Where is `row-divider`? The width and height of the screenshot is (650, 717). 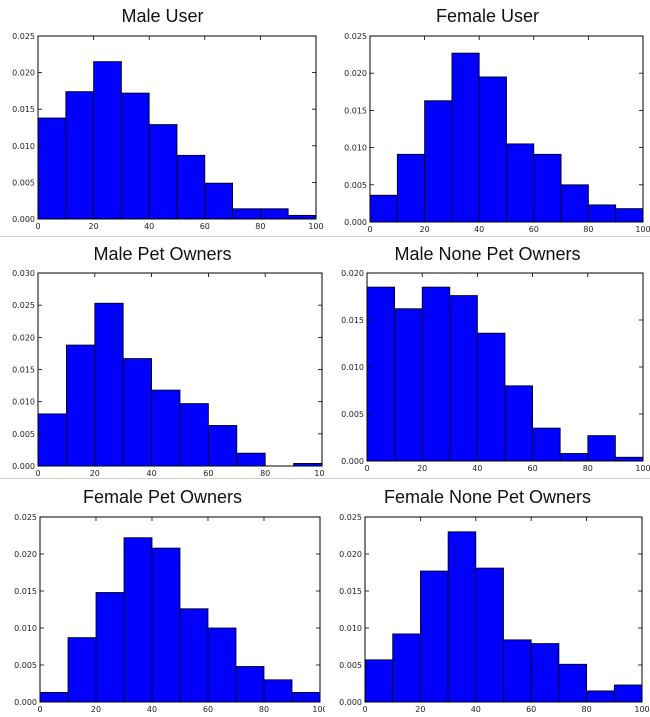
row-divider is located at coordinates (325, 478).